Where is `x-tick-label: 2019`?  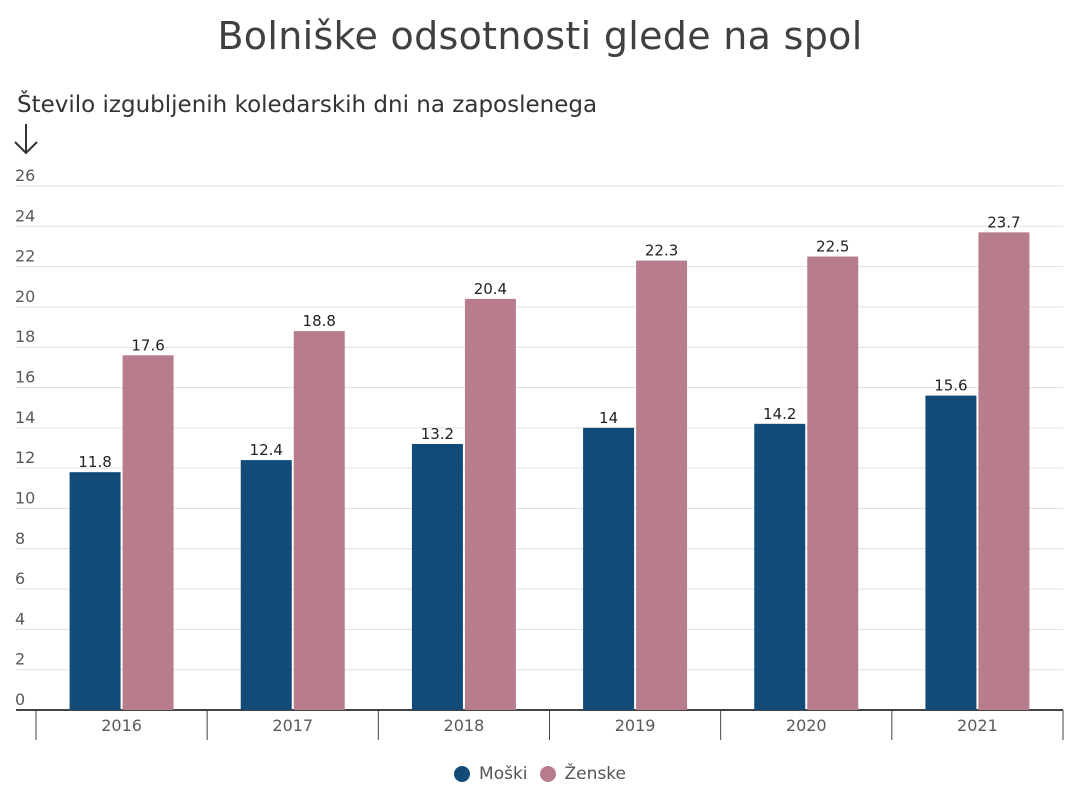
x-tick-label: 2019 is located at coordinates (635, 725).